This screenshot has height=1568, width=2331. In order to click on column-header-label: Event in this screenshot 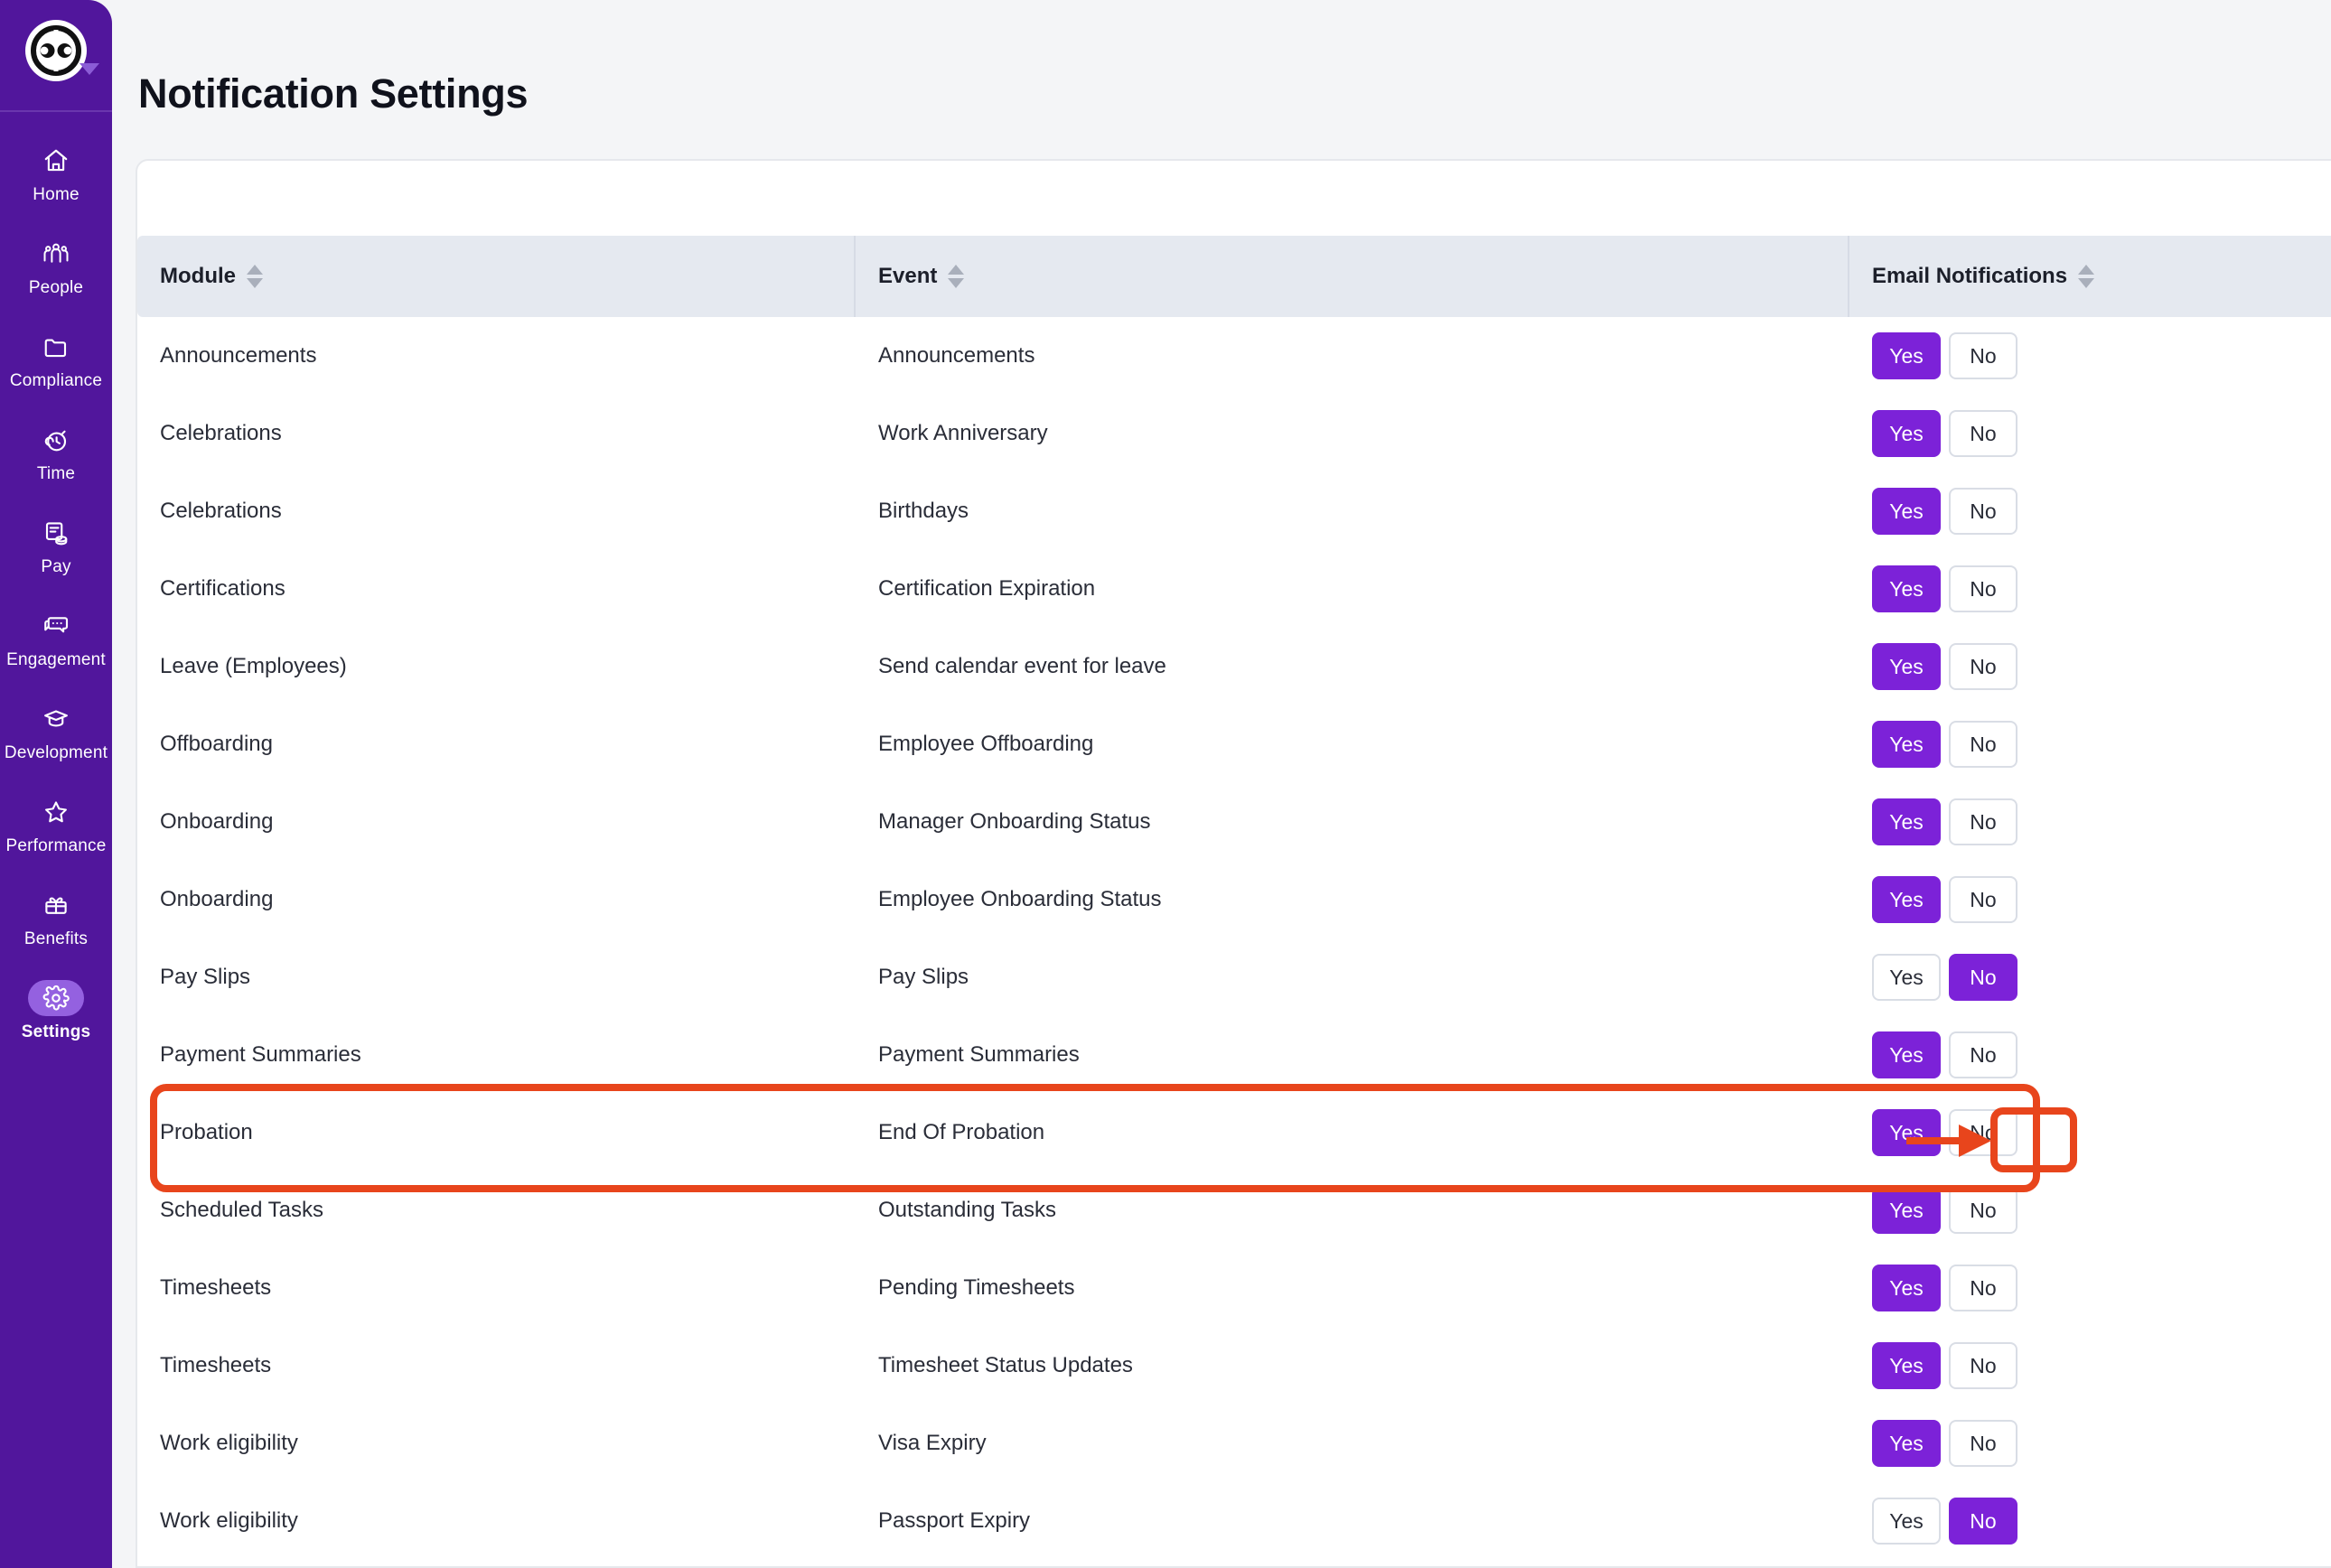, I will do `click(908, 276)`.